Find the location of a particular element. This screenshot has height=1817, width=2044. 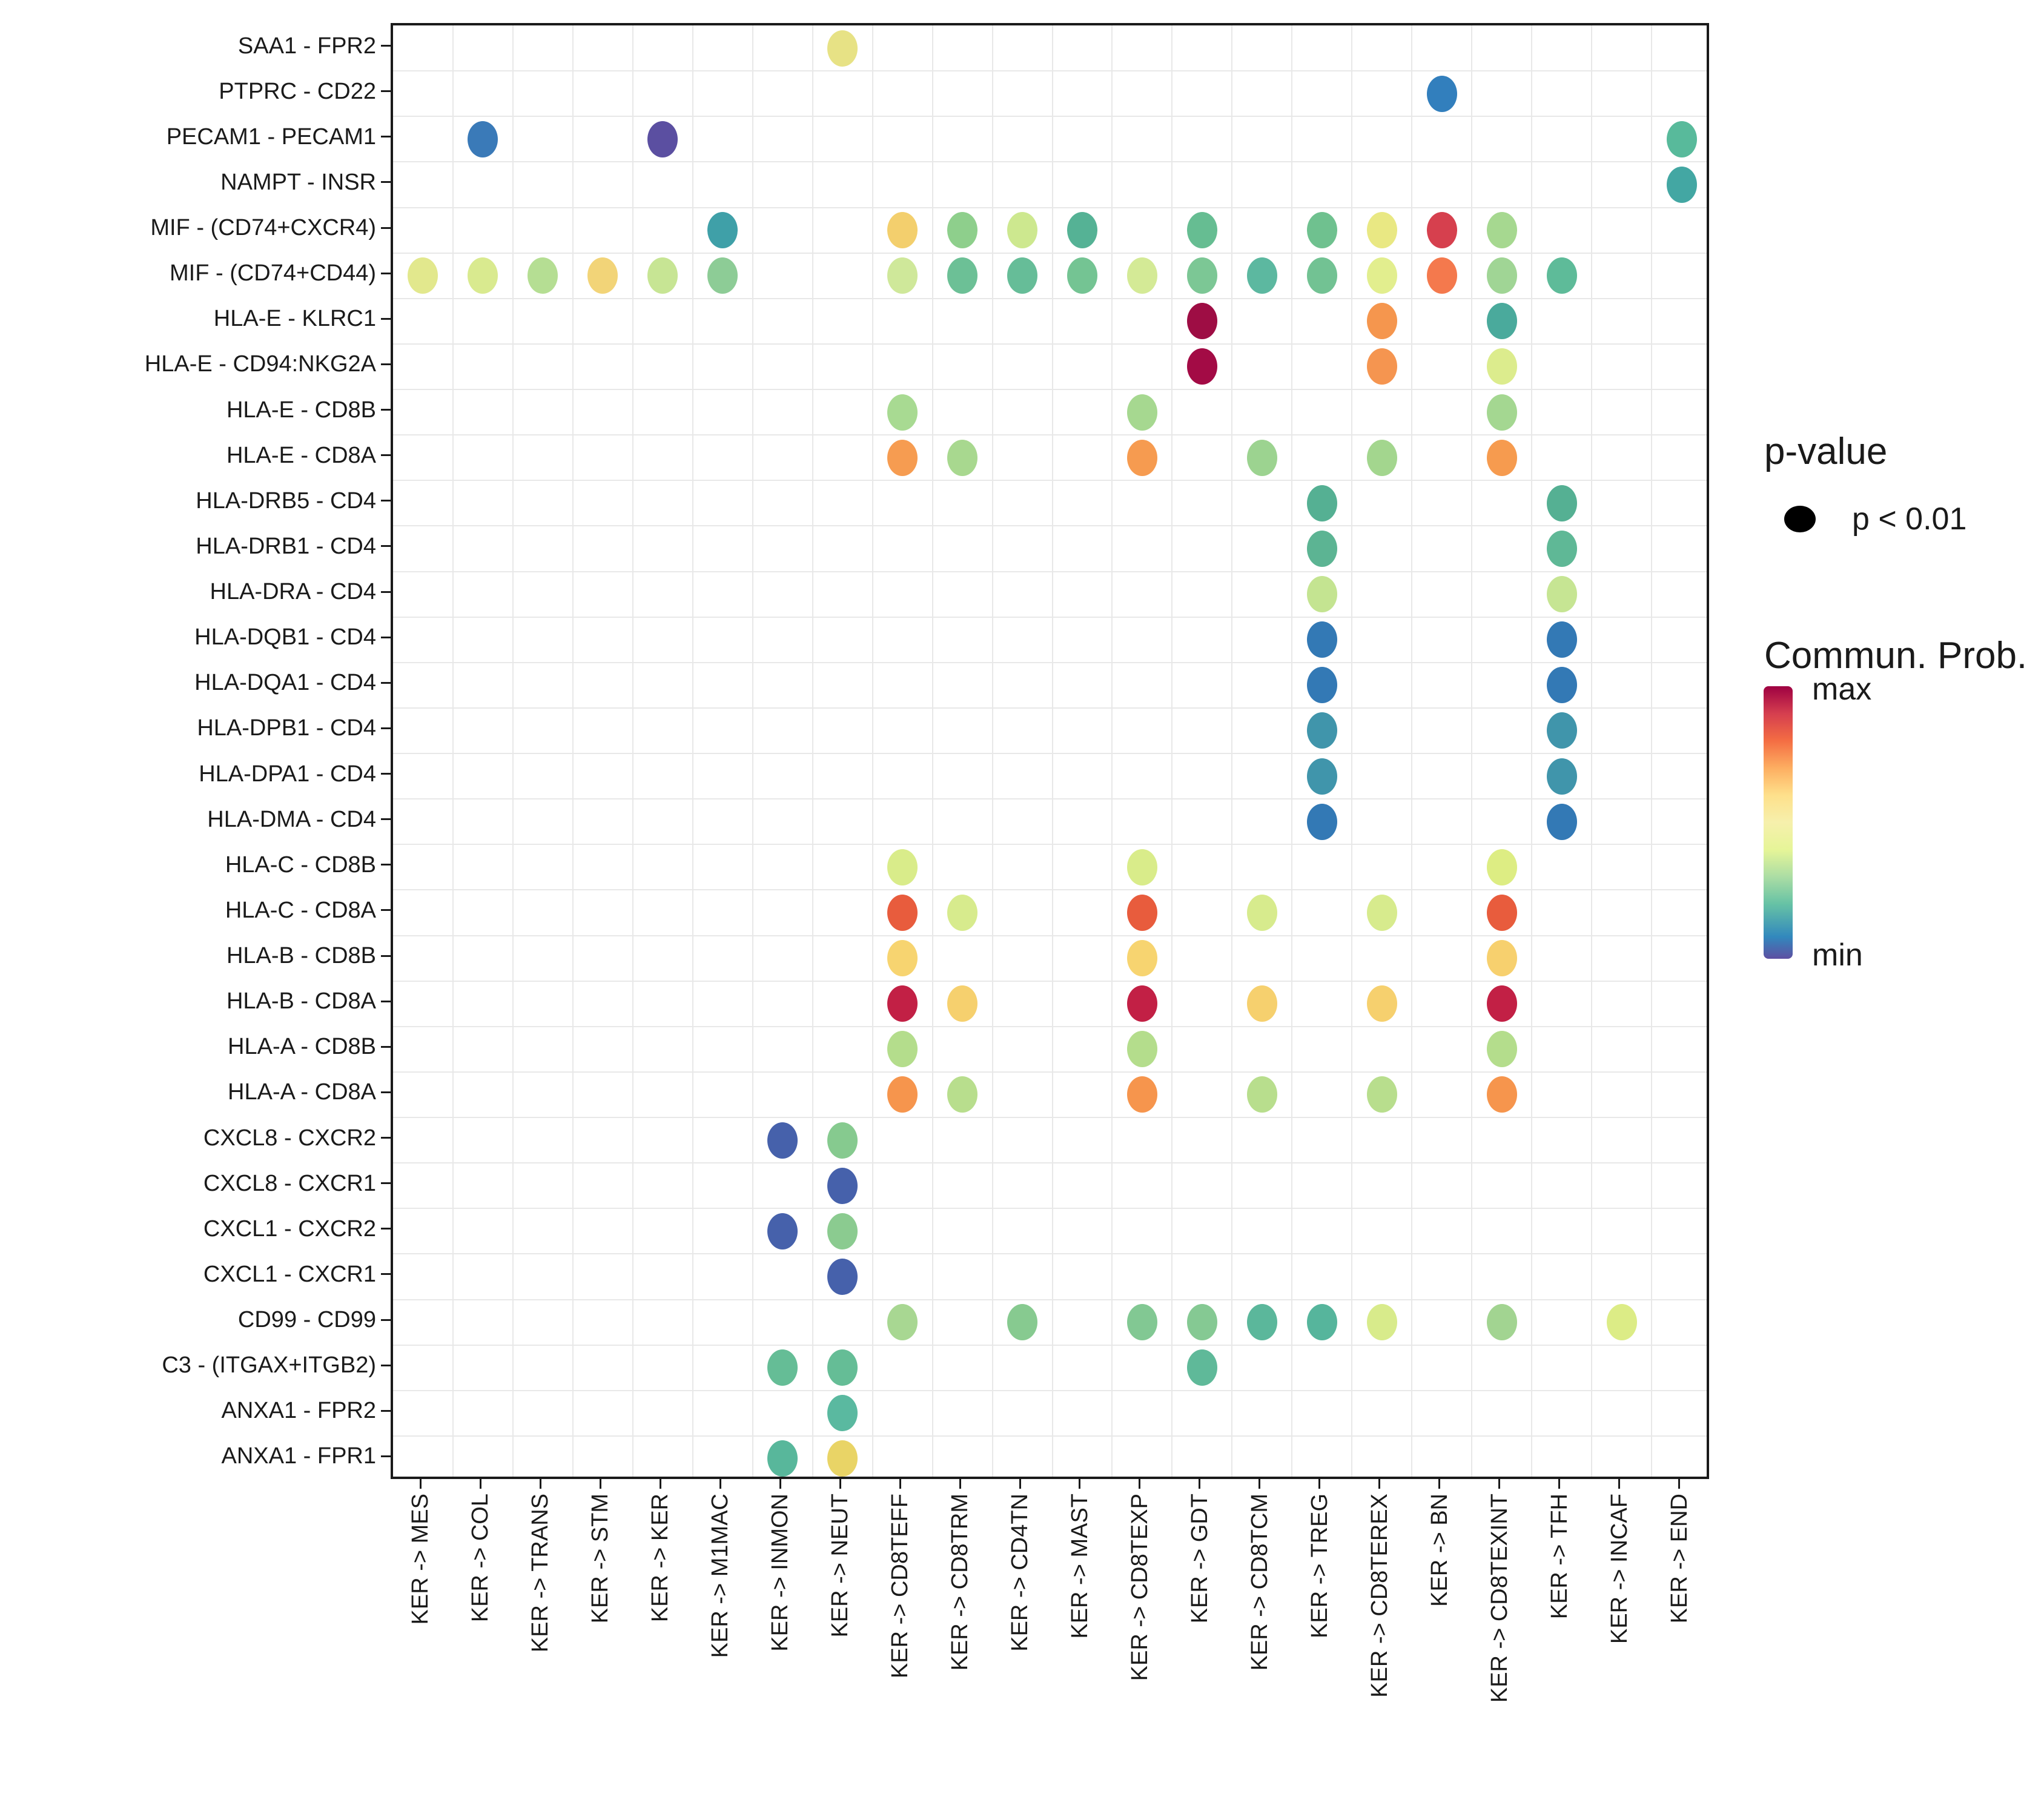

y-axis-label: HLA-E - CD94:NKG2A is located at coordinates (260, 364).